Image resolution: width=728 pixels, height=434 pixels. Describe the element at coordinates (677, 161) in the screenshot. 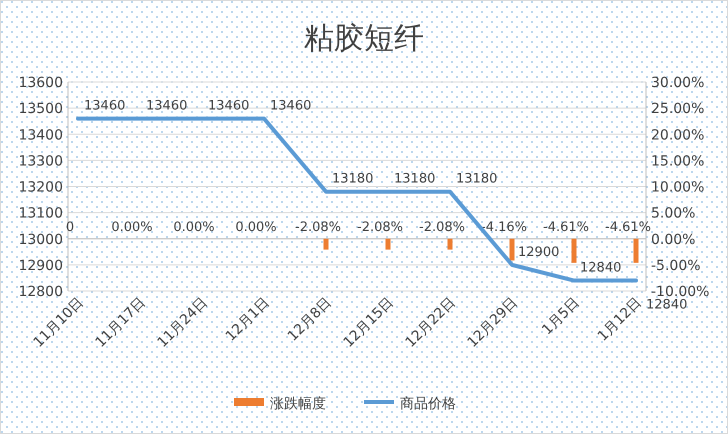

I see `y2-tick-label: 15.00%` at that location.